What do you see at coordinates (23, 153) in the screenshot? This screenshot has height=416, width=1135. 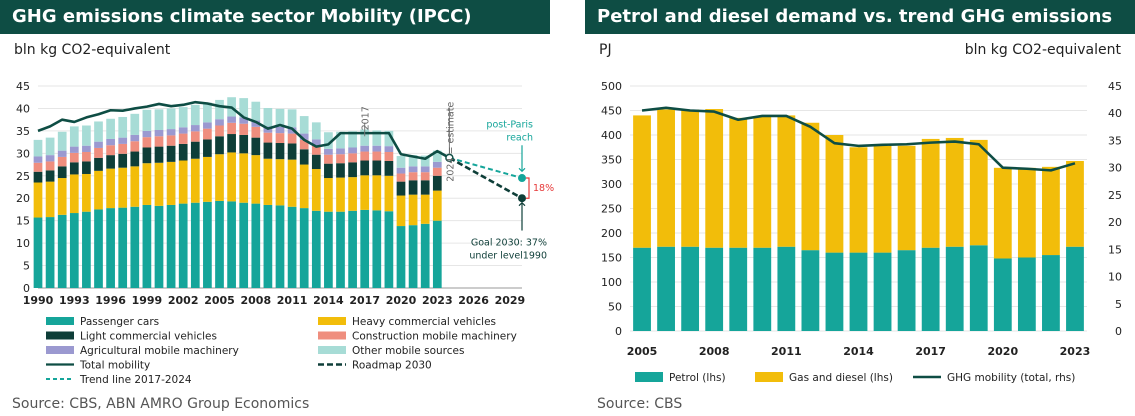 I see `y-tick-label: 30` at bounding box center [23, 153].